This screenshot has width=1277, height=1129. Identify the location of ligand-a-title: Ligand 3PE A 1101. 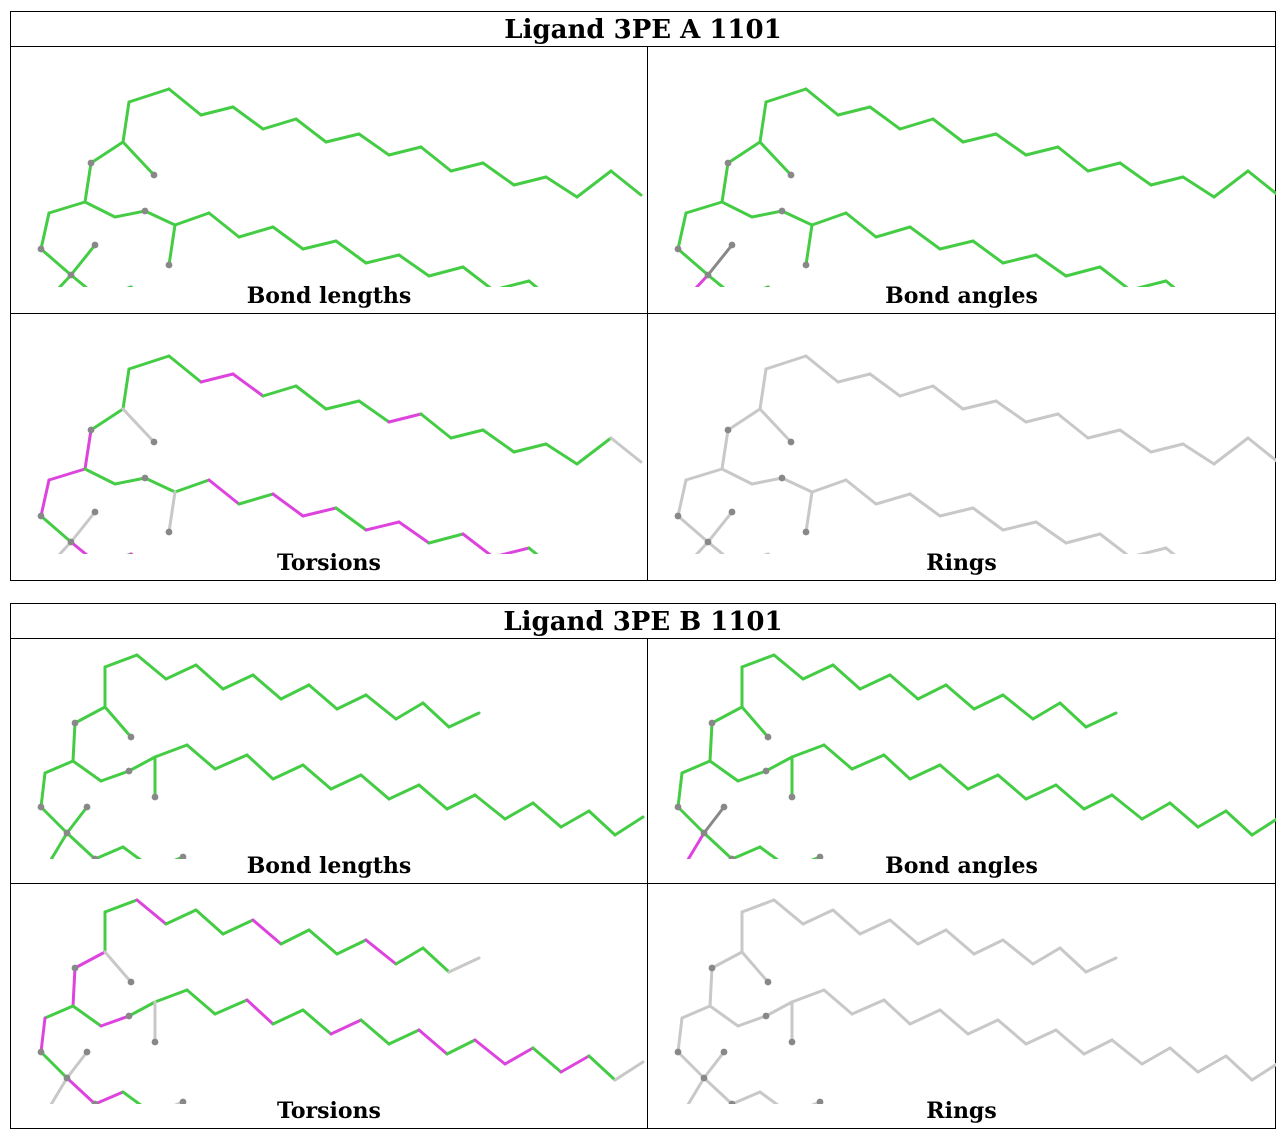
(643, 29).